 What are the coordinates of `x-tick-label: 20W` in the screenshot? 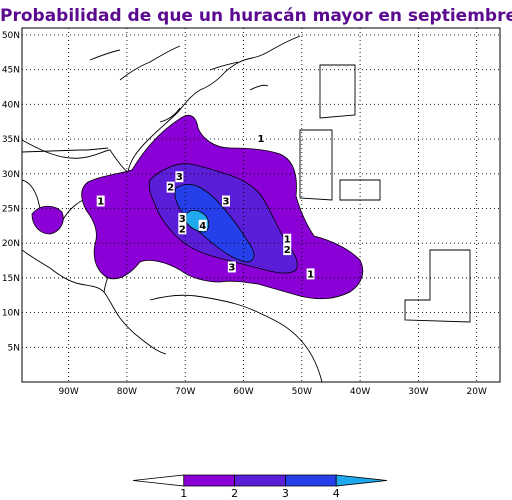 It's located at (477, 392).